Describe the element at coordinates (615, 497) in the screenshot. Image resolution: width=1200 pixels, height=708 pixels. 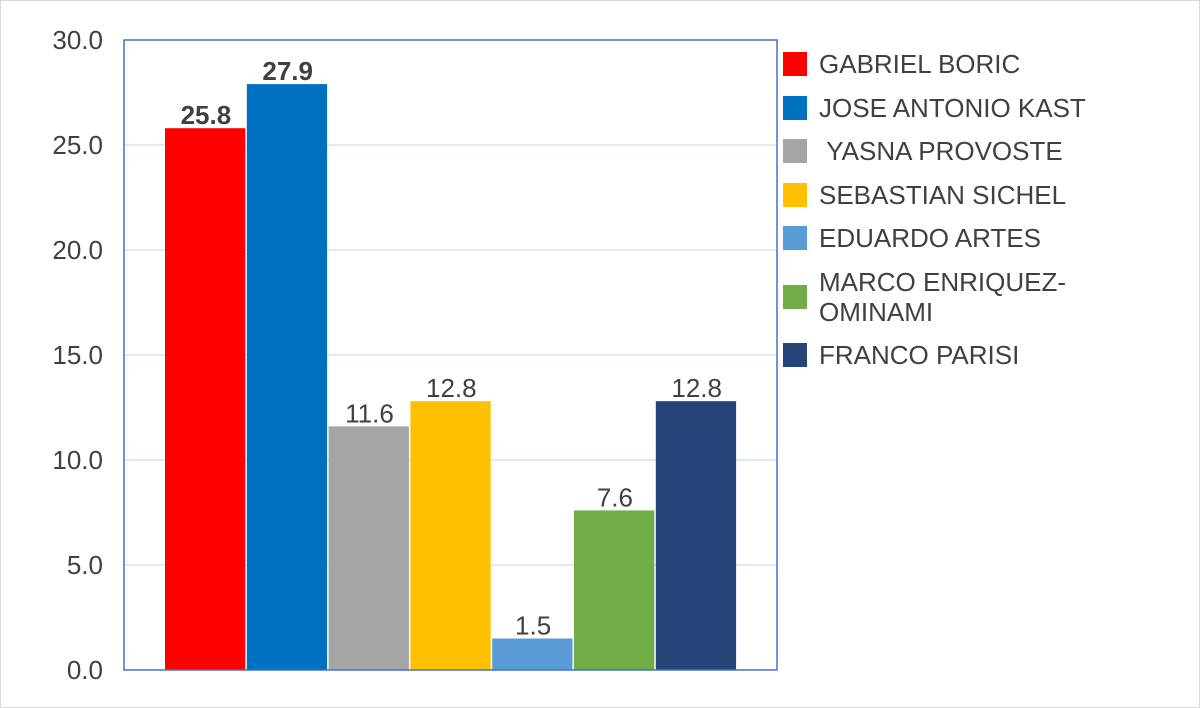
I see `bar-value-label: 7.6` at that location.